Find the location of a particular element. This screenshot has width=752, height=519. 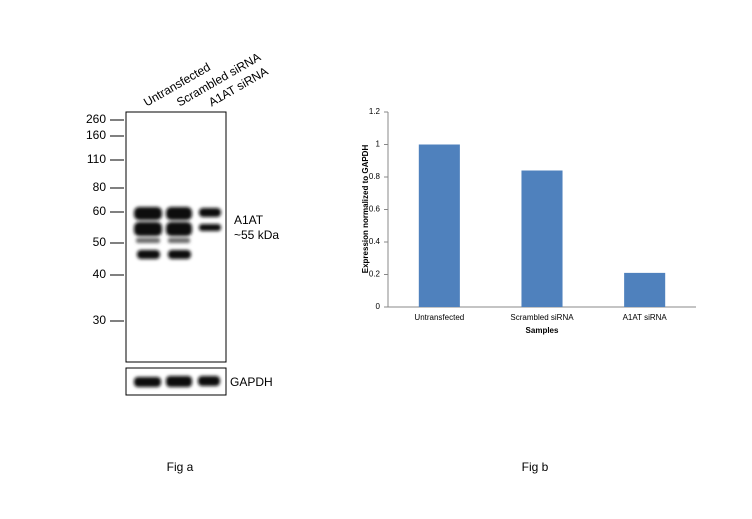

y-tick-label: 0 is located at coordinates (378, 306).